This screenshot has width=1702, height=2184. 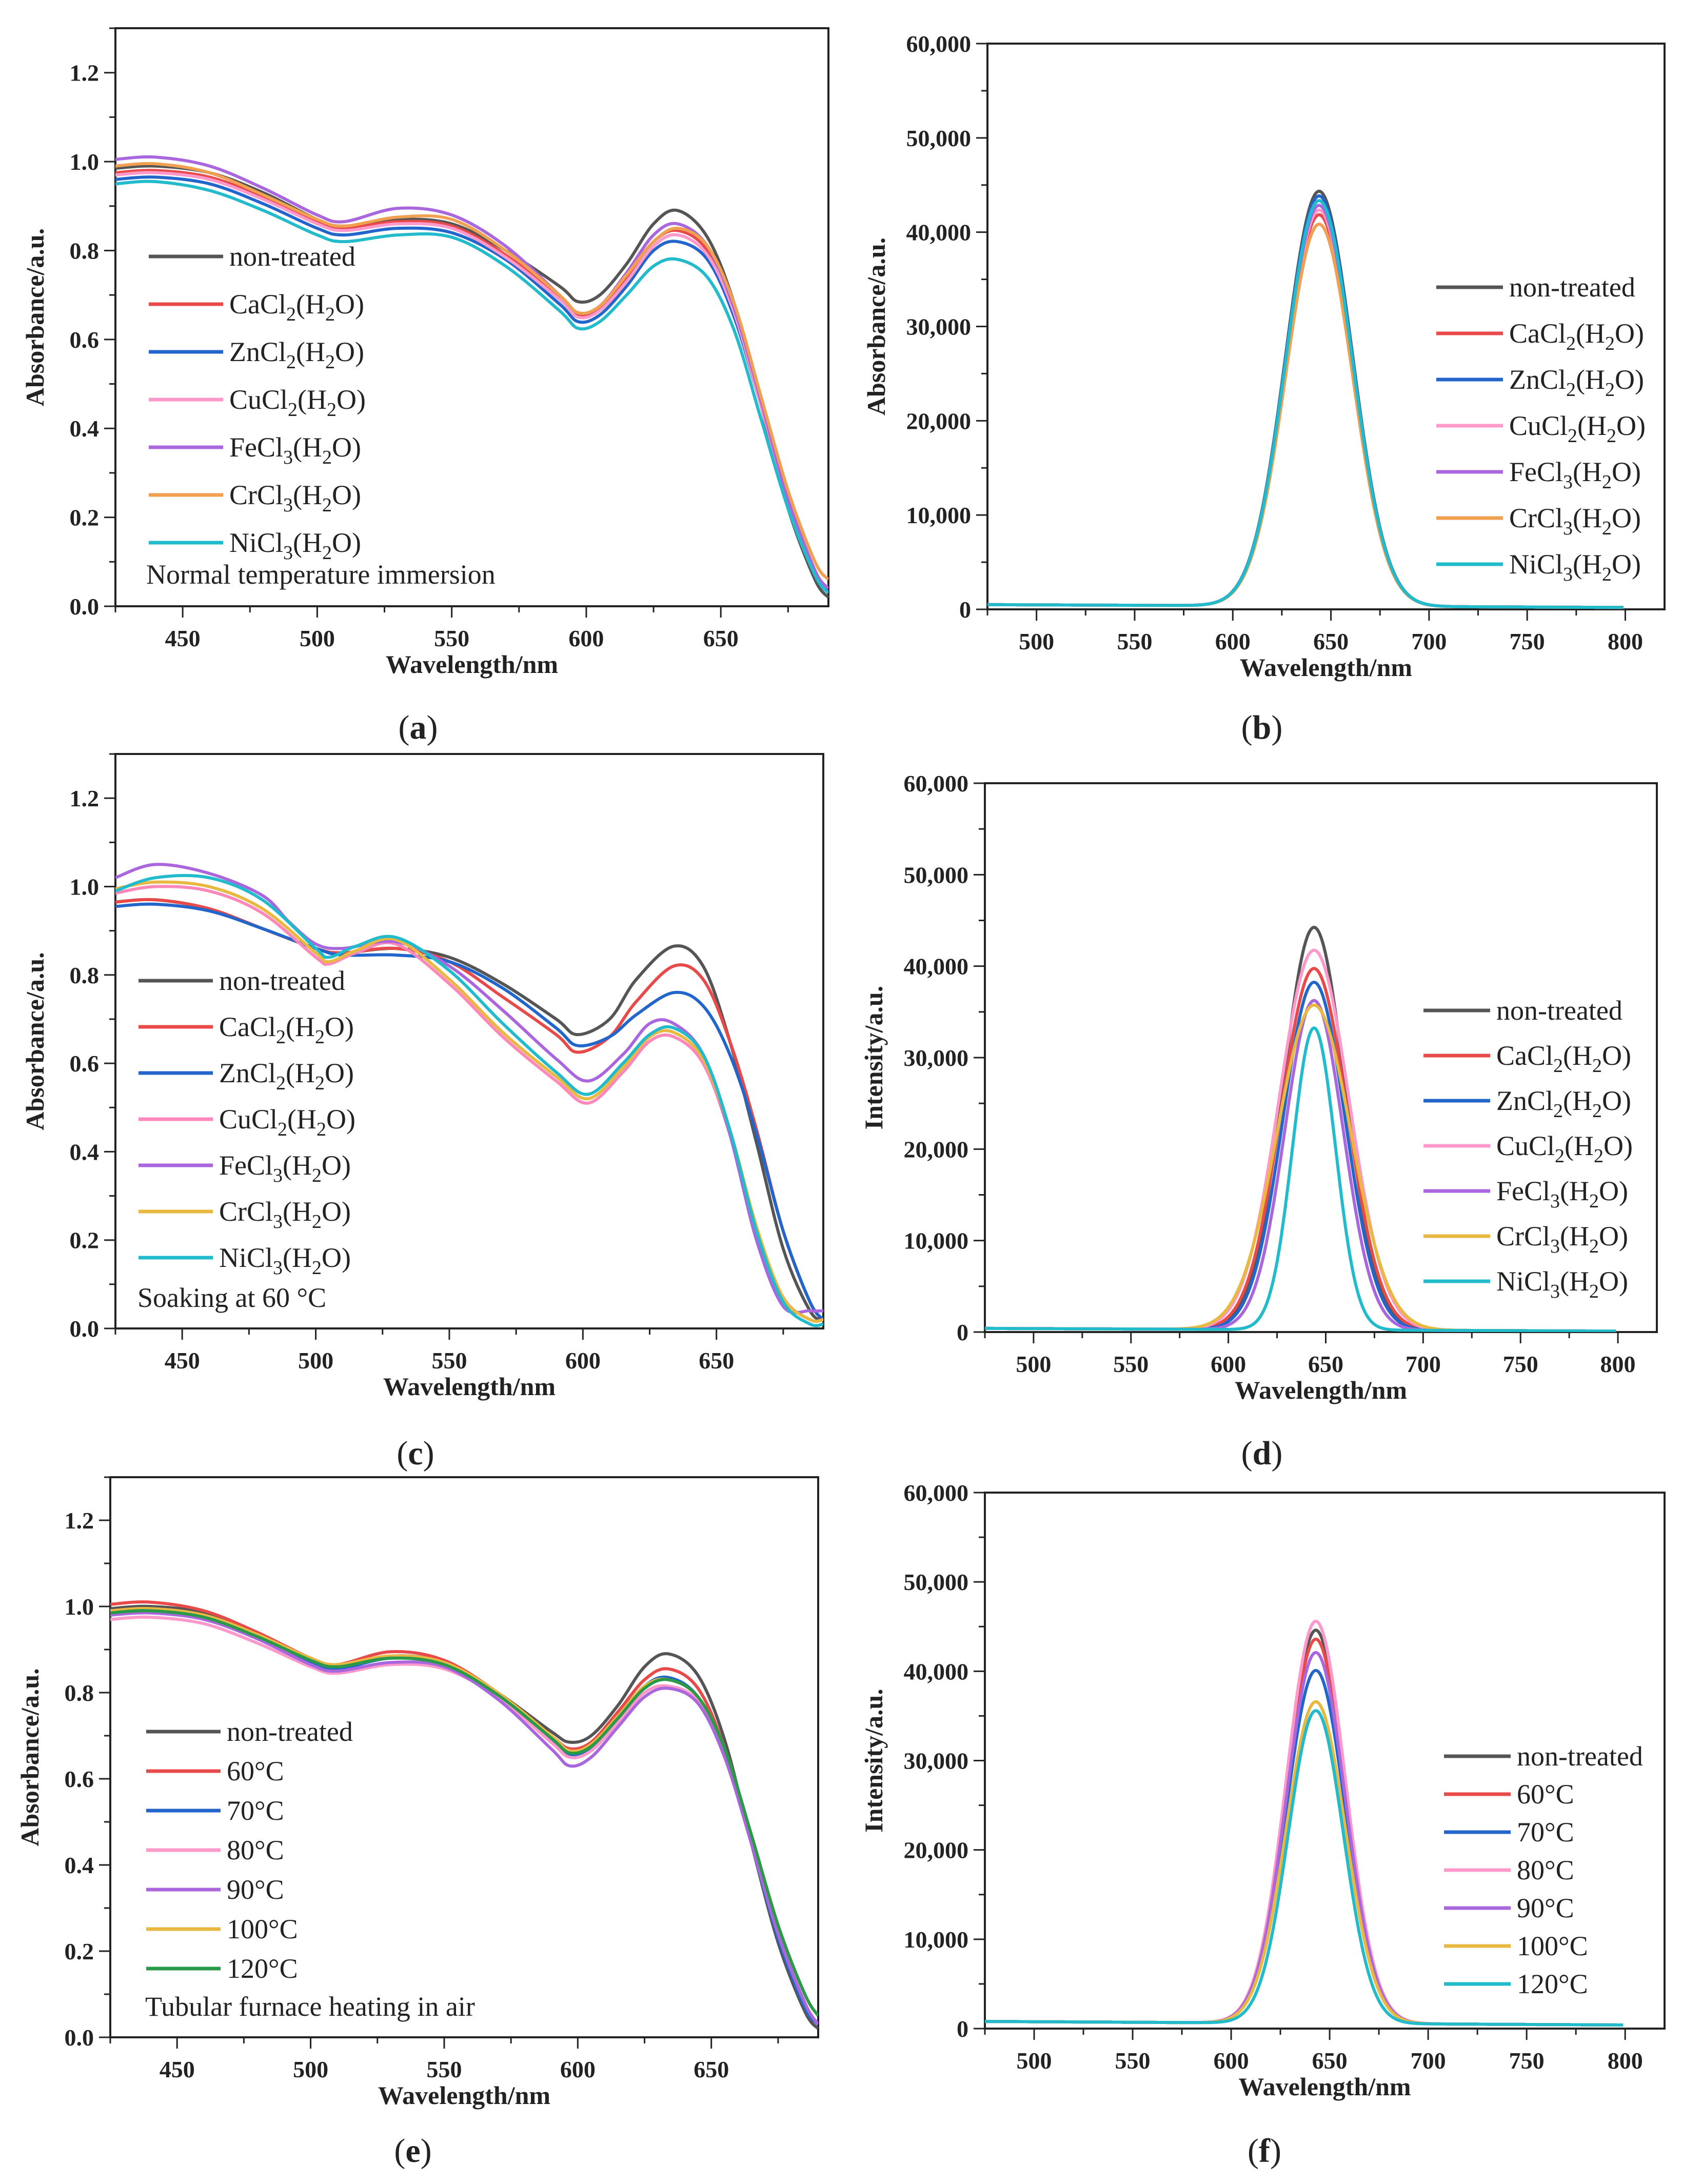 I want to click on series-line-zncl2-h2o, so click(x=472, y=384).